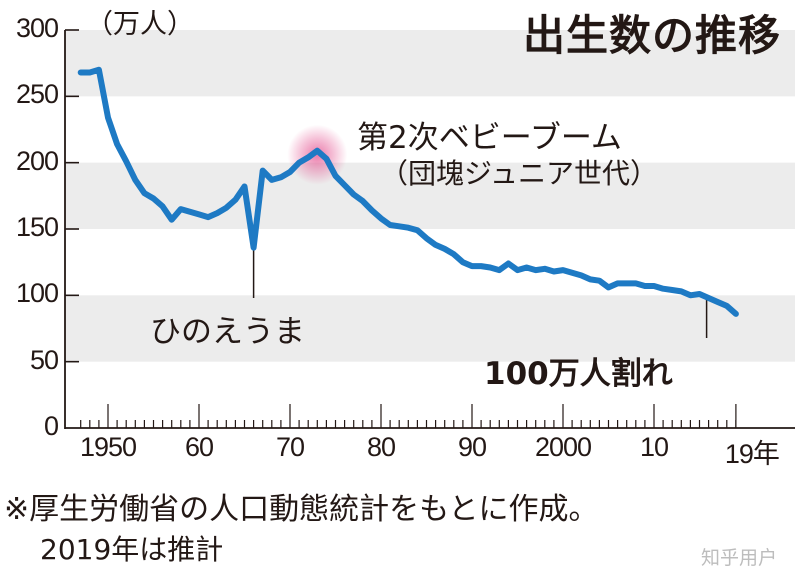 This screenshot has width=799, height=581. I want to click on x-tick-label: 2000, so click(563, 447).